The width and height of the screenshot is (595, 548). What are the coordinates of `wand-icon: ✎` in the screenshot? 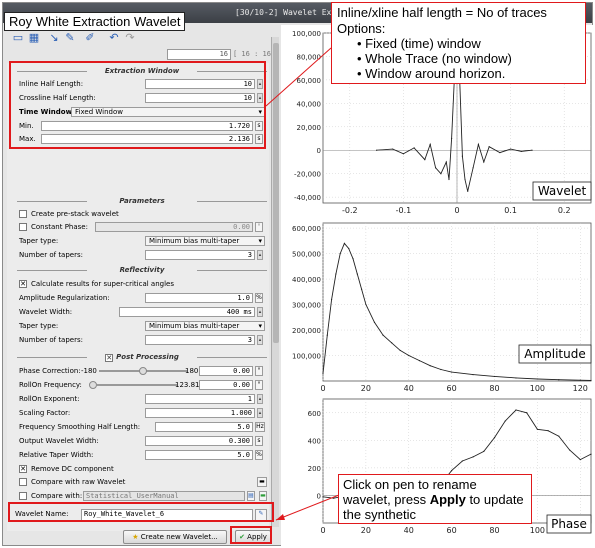 It's located at (70, 37).